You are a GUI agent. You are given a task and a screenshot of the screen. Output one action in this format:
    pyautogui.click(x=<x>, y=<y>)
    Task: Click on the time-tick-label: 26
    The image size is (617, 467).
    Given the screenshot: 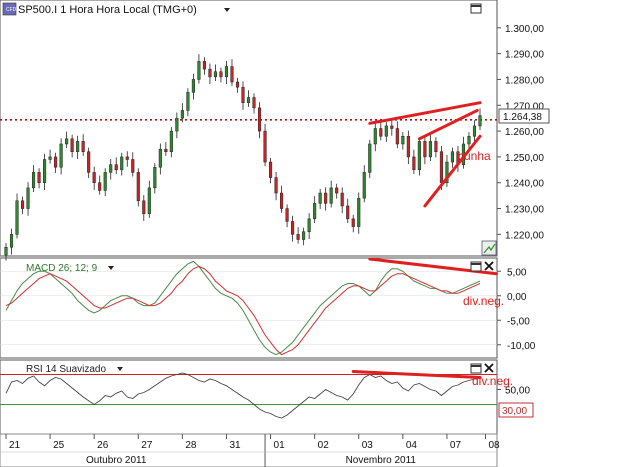 What is the action you would take?
    pyautogui.click(x=103, y=445)
    